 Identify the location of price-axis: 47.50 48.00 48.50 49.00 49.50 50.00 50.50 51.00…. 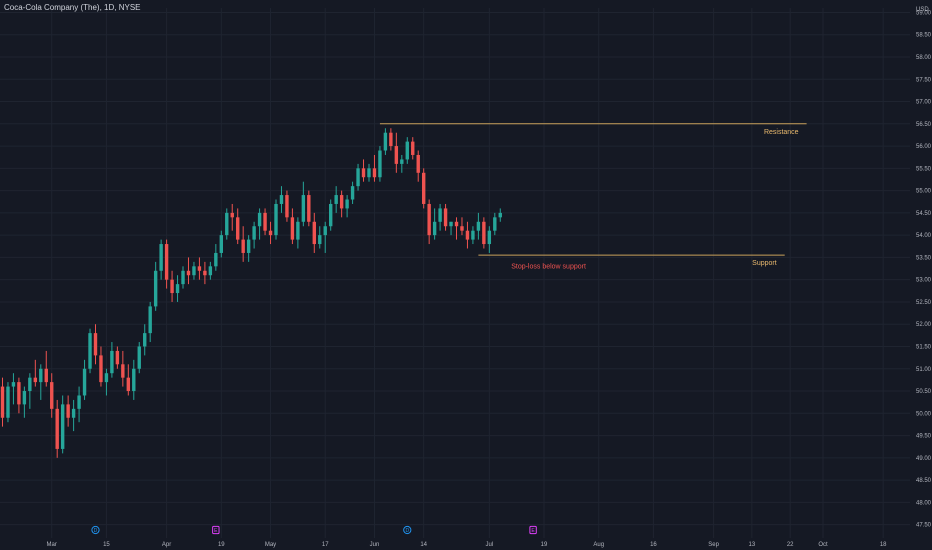
(924, 268).